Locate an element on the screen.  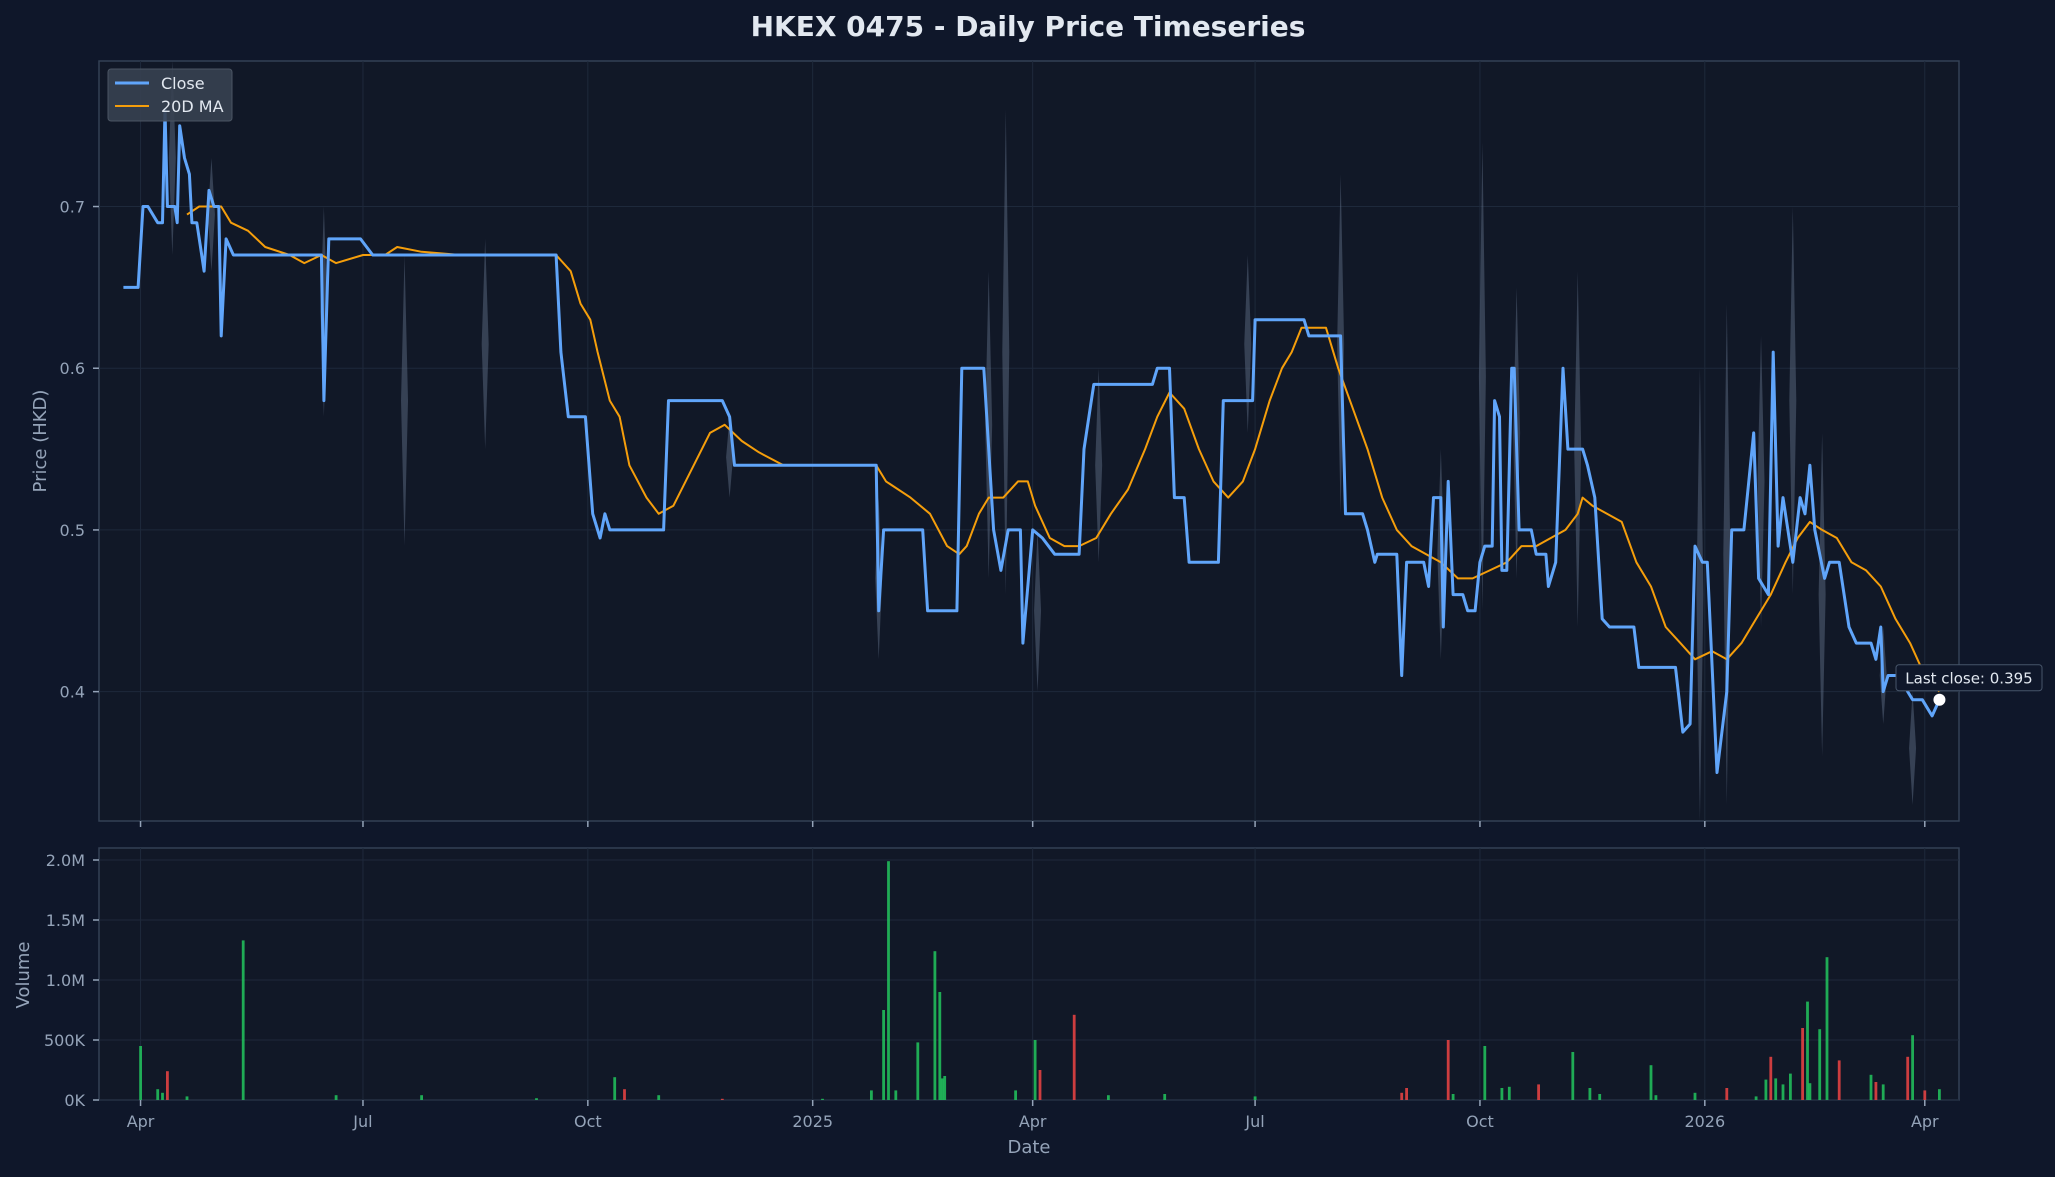
price-y-tick-label: 0.7 is located at coordinates (72, 207).